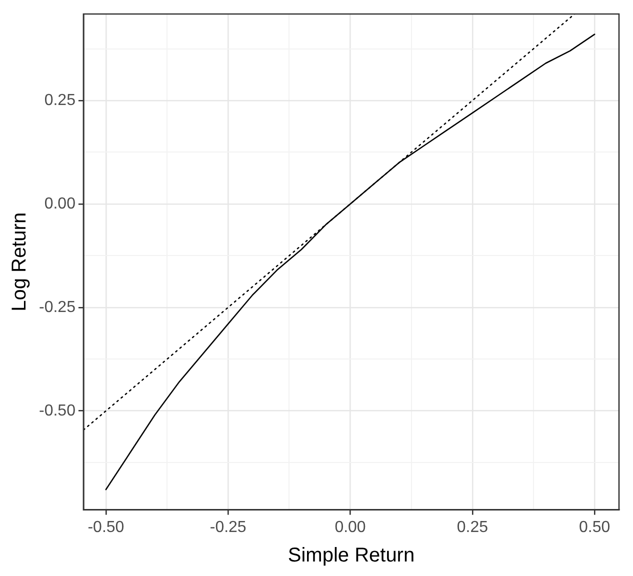 This screenshot has width=633, height=576. What do you see at coordinates (106, 527) in the screenshot?
I see `x-tick-label: -0.50` at bounding box center [106, 527].